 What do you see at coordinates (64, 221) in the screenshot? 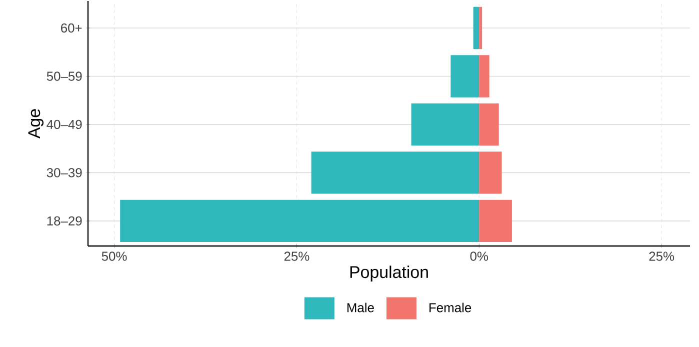
I see `y-tick-label: 18–29` at bounding box center [64, 221].